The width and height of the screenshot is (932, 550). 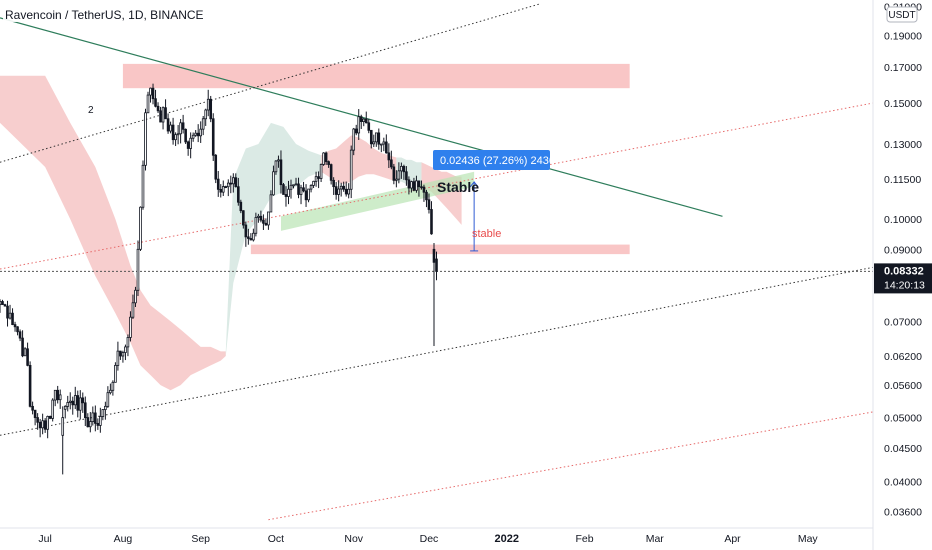 What do you see at coordinates (584, 539) in the screenshot?
I see `time-tick-label: Feb` at bounding box center [584, 539].